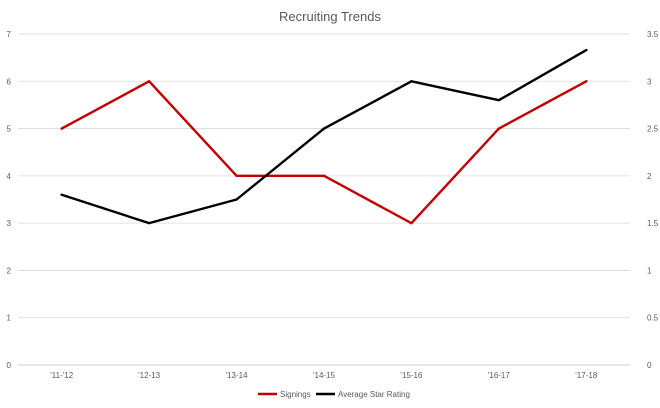 The width and height of the screenshot is (660, 408). I want to click on left-tick-label: 5, so click(9, 129).